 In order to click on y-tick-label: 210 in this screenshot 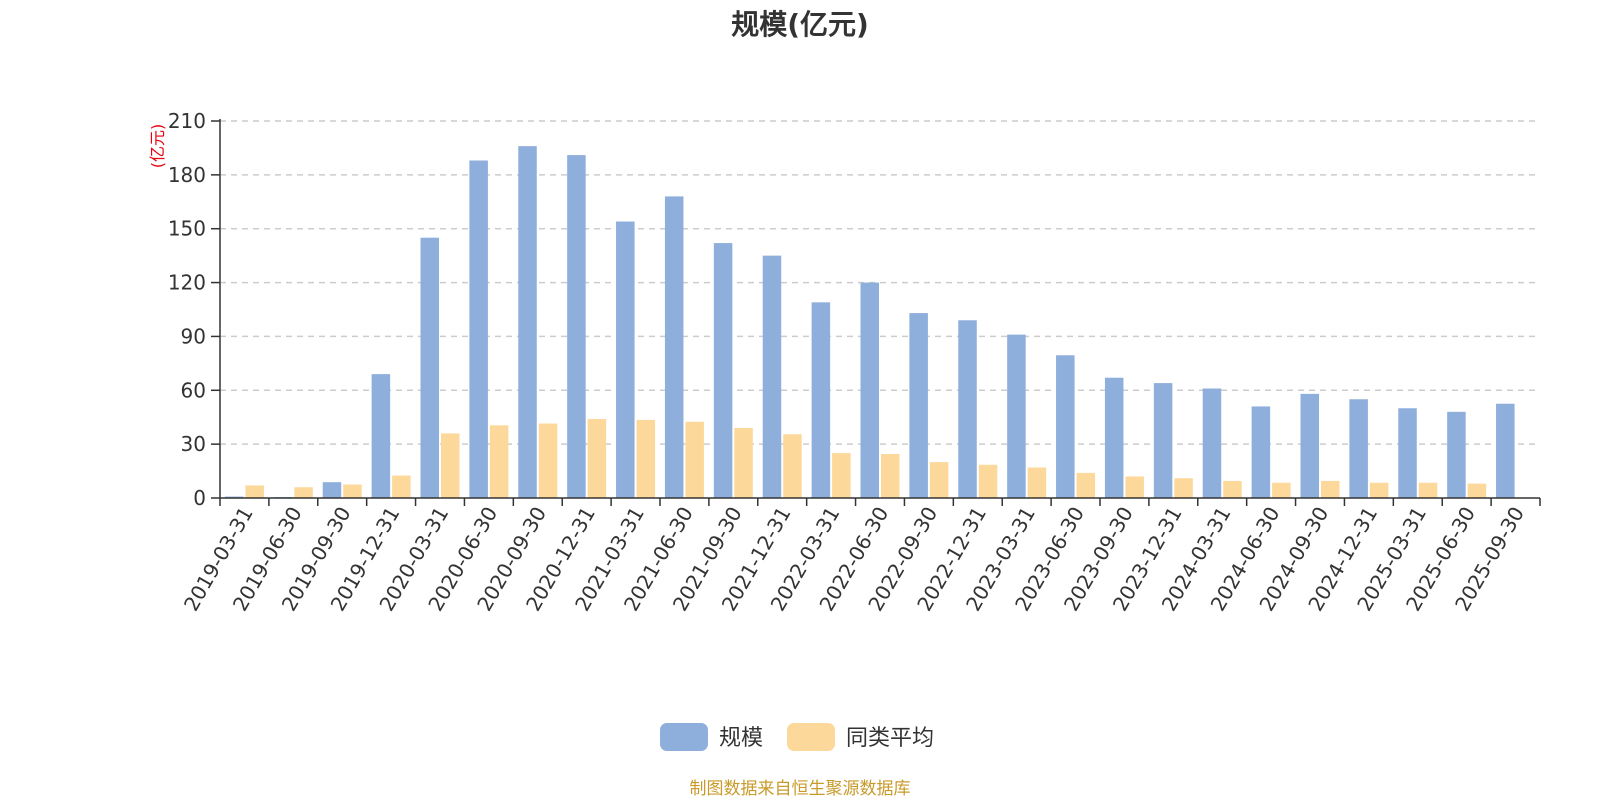, I will do `click(187, 121)`.